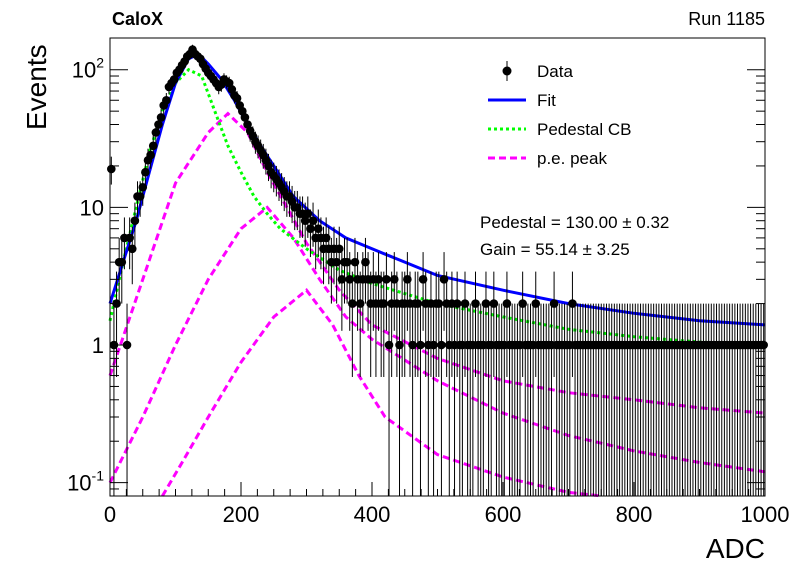 The image size is (796, 572). I want to click on y-tick-label: 1, so click(98, 345).